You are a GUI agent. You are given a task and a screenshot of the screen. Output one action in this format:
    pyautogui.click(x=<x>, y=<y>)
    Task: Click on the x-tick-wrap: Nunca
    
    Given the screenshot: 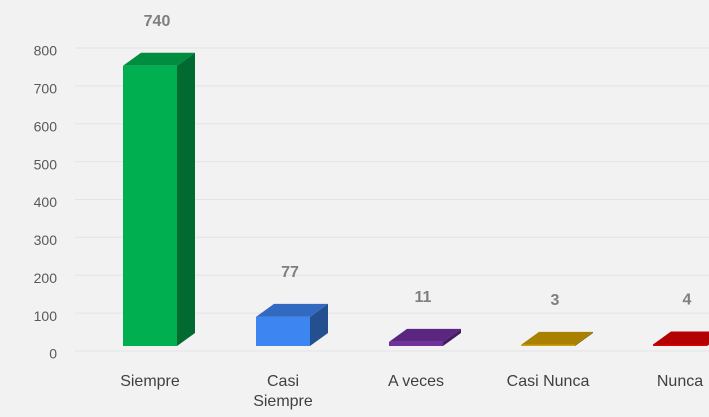 What is the action you would take?
    pyautogui.click(x=680, y=381)
    